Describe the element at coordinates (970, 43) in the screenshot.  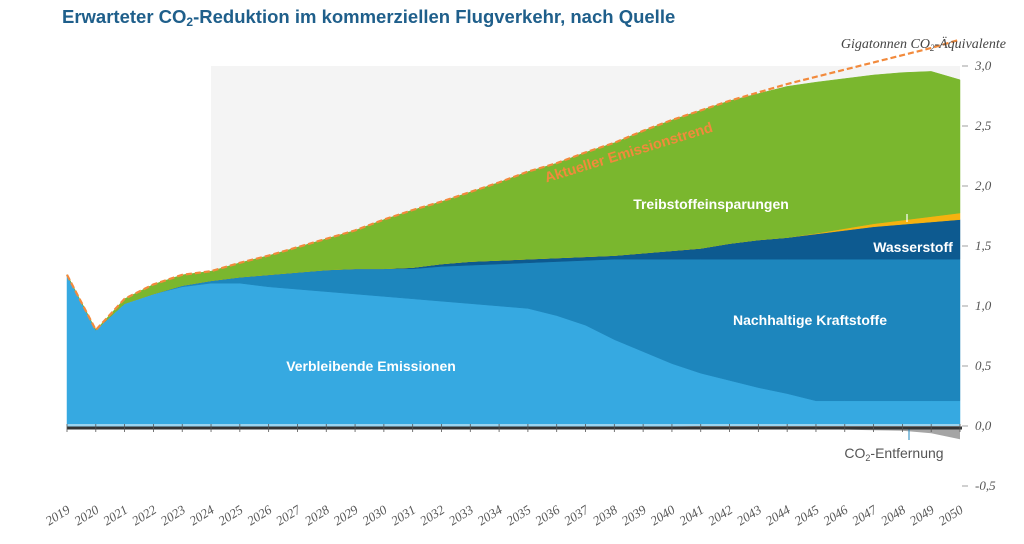
I see `unit-post: -Äquivalente` at that location.